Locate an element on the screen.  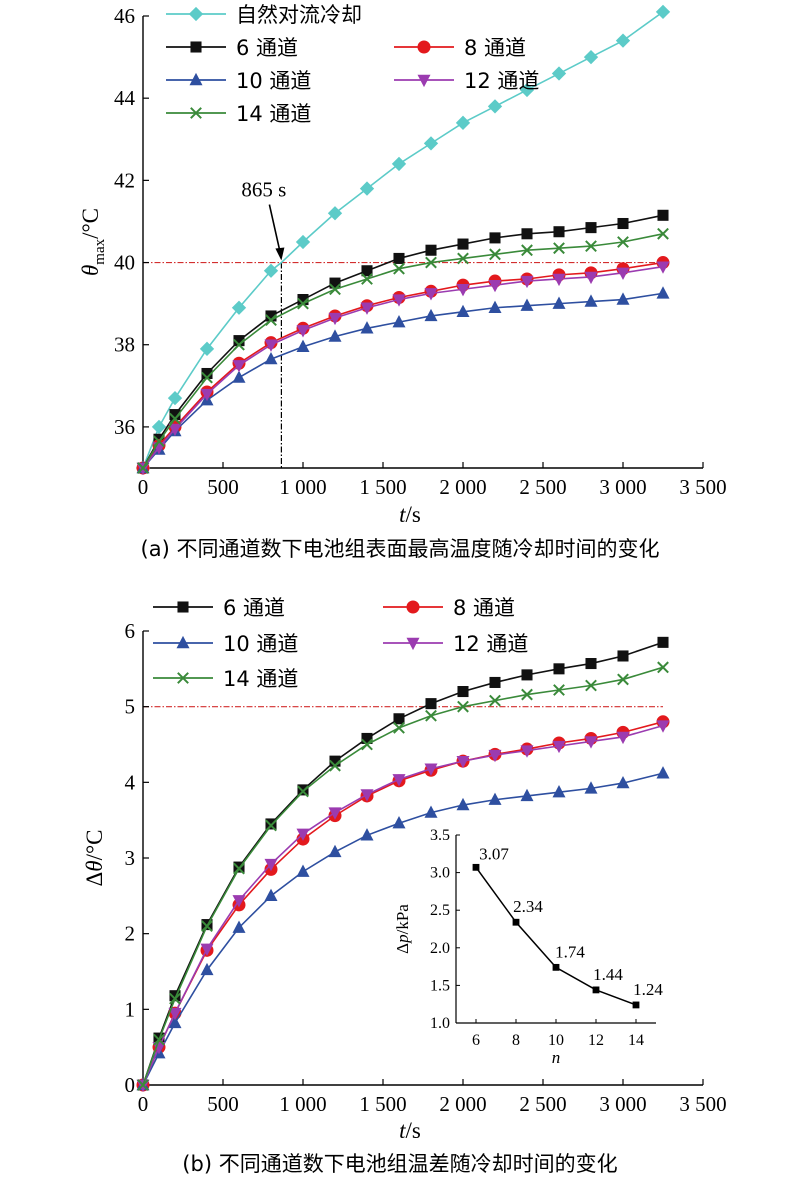
chart-b-legend-marker-ch14 is located at coordinates (183, 678).